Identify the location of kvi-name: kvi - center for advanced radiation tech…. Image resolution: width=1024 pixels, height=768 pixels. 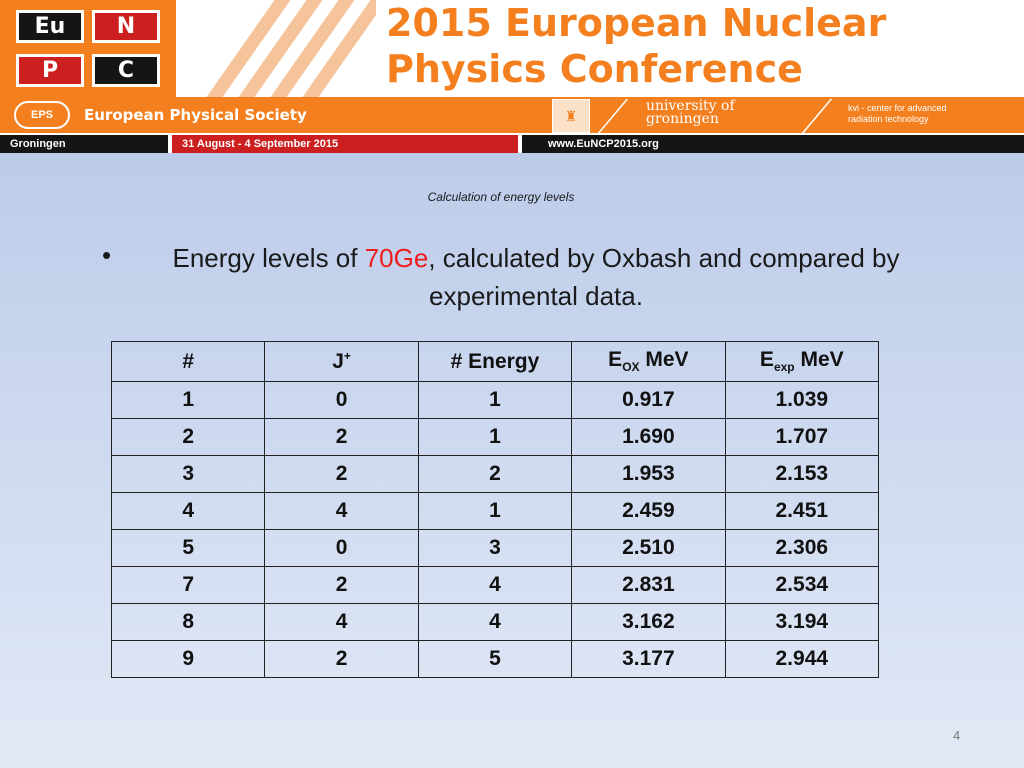
(897, 114).